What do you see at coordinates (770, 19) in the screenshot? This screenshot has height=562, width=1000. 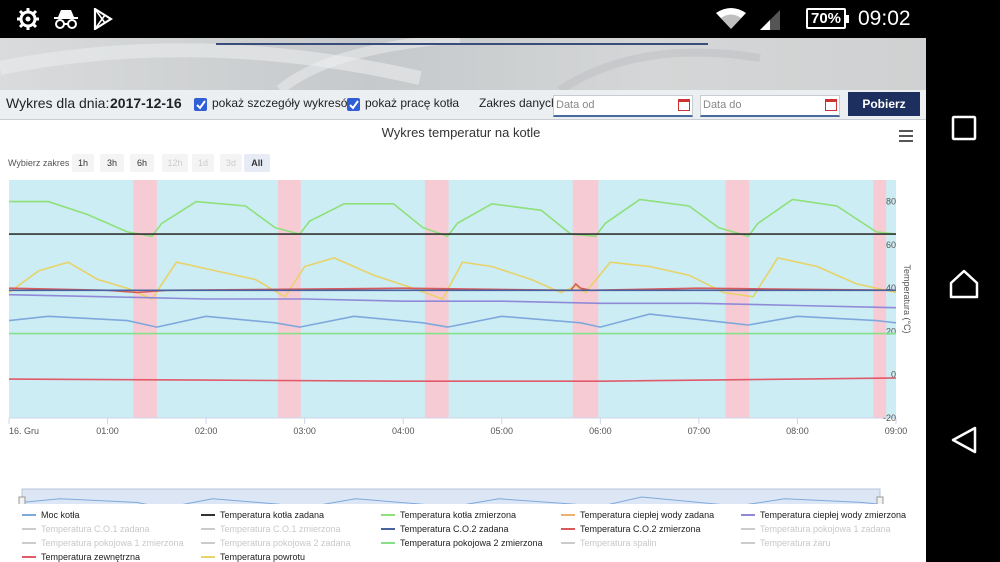 I see `signal-icon` at bounding box center [770, 19].